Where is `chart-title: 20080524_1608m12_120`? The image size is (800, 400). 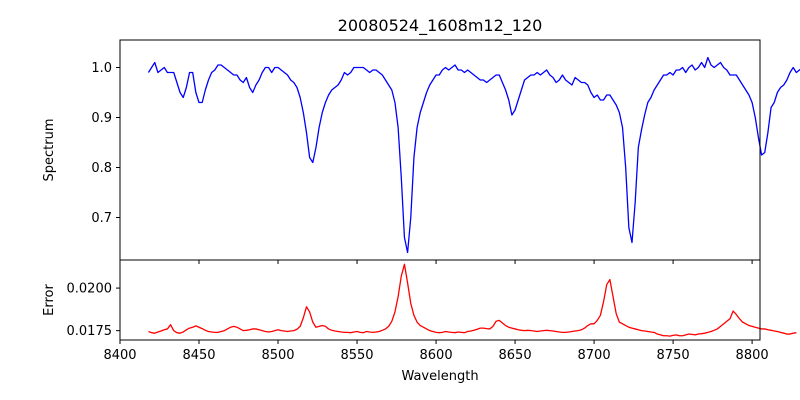 chart-title: 20080524_1608m12_120 is located at coordinates (440, 26).